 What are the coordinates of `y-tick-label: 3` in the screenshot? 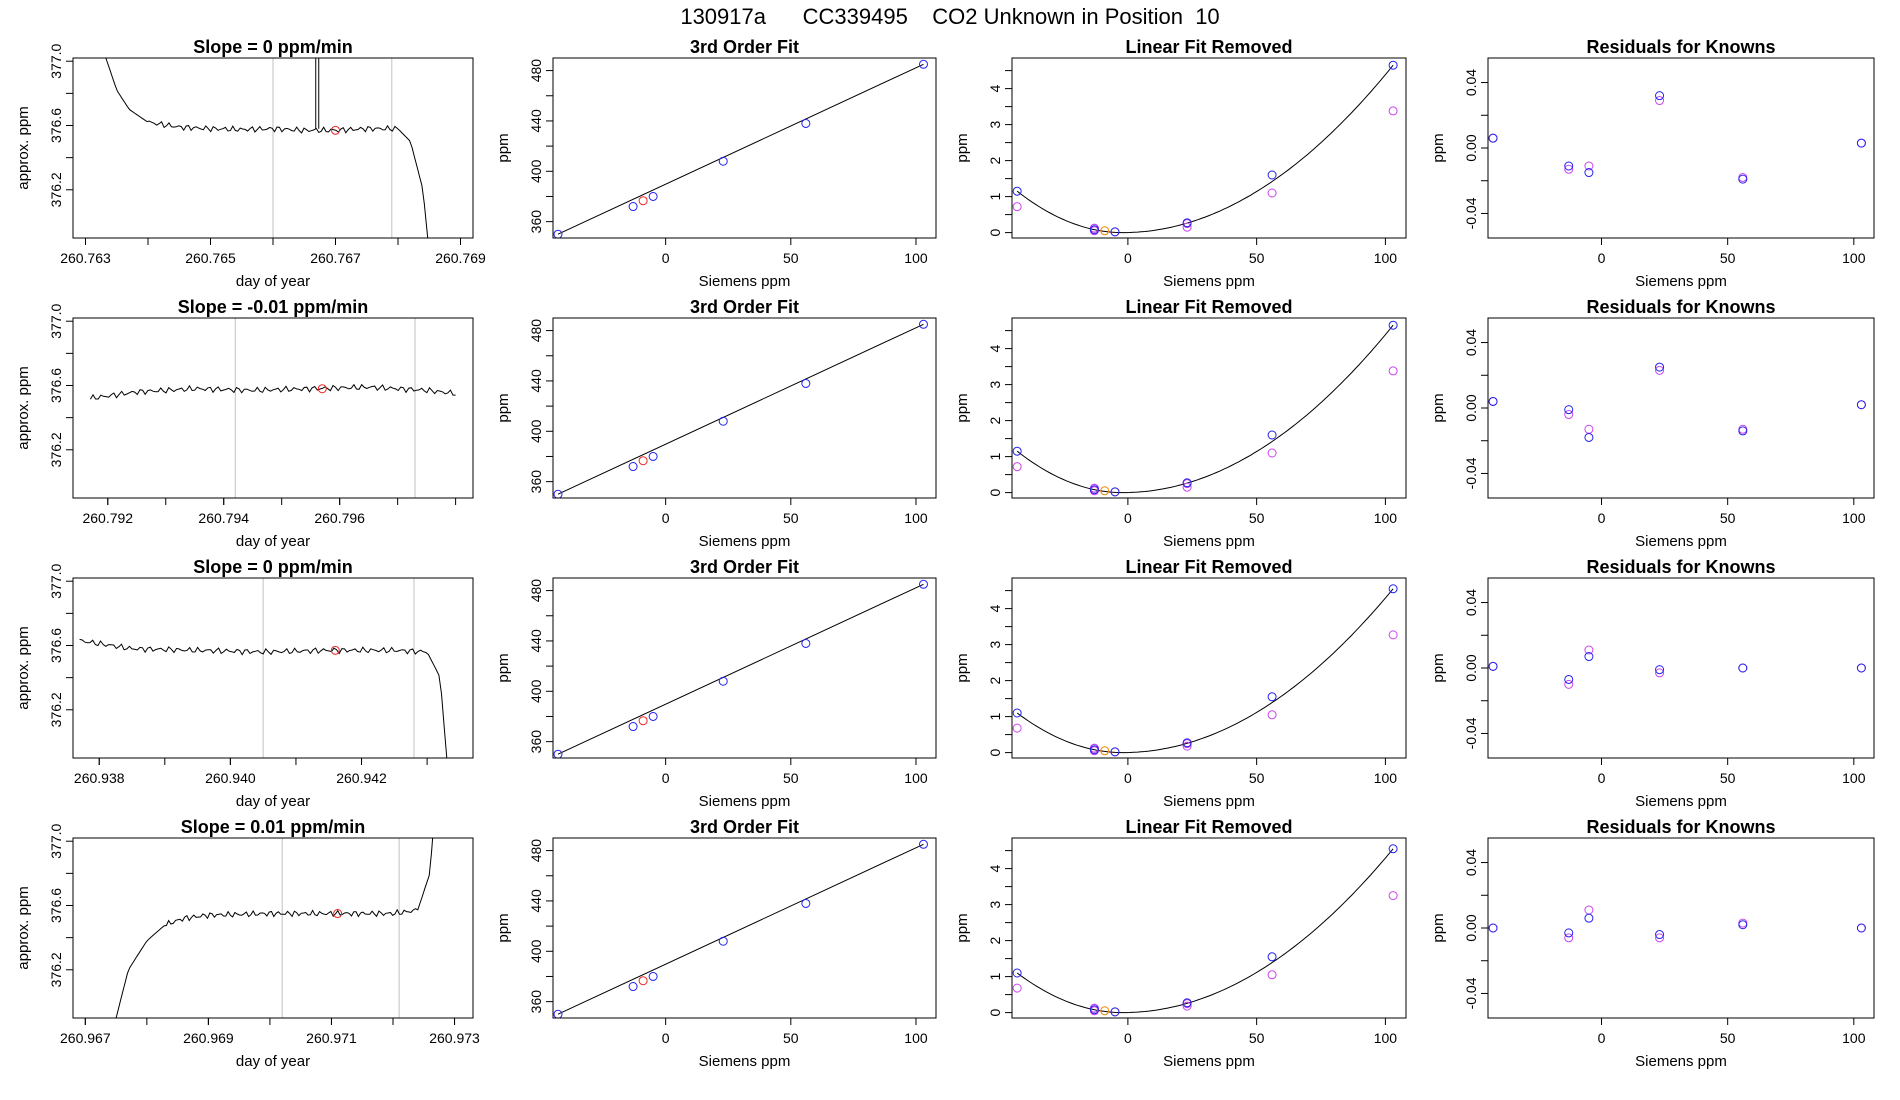 It's located at (995, 124).